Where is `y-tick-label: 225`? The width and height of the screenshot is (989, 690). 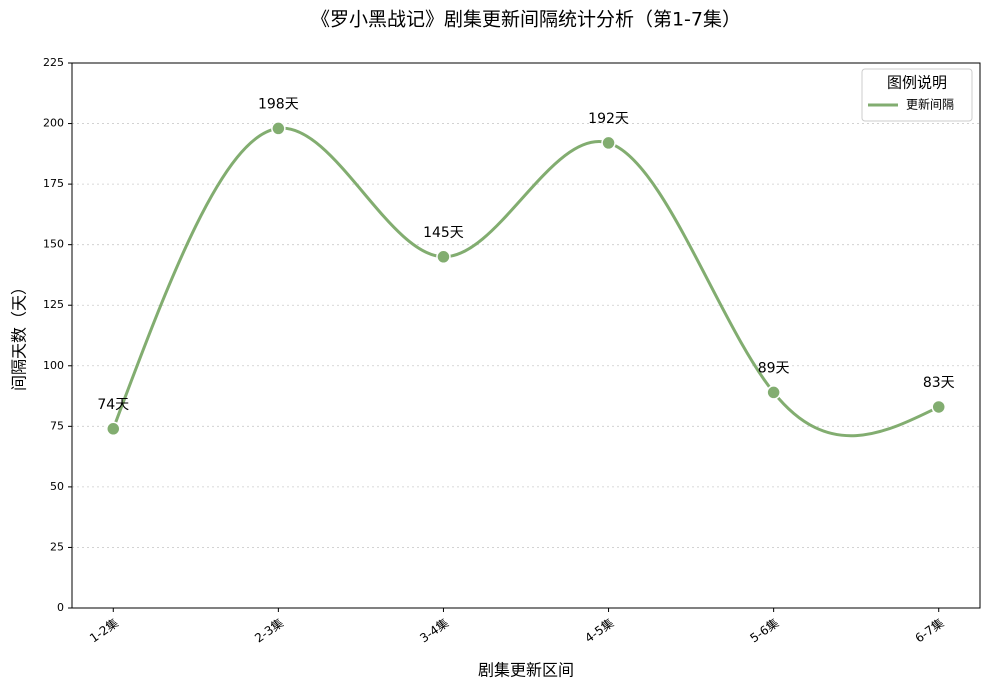 y-tick-label: 225 is located at coordinates (53, 62).